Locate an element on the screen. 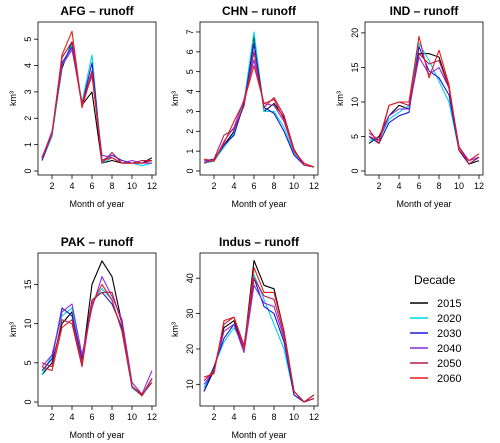  legend-label: 2040 is located at coordinates (449, 349).